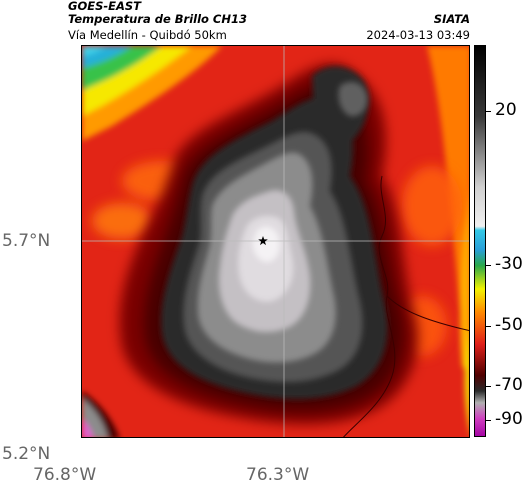 The image size is (526, 491). I want to click on colorbar-label: 20, so click(506, 110).